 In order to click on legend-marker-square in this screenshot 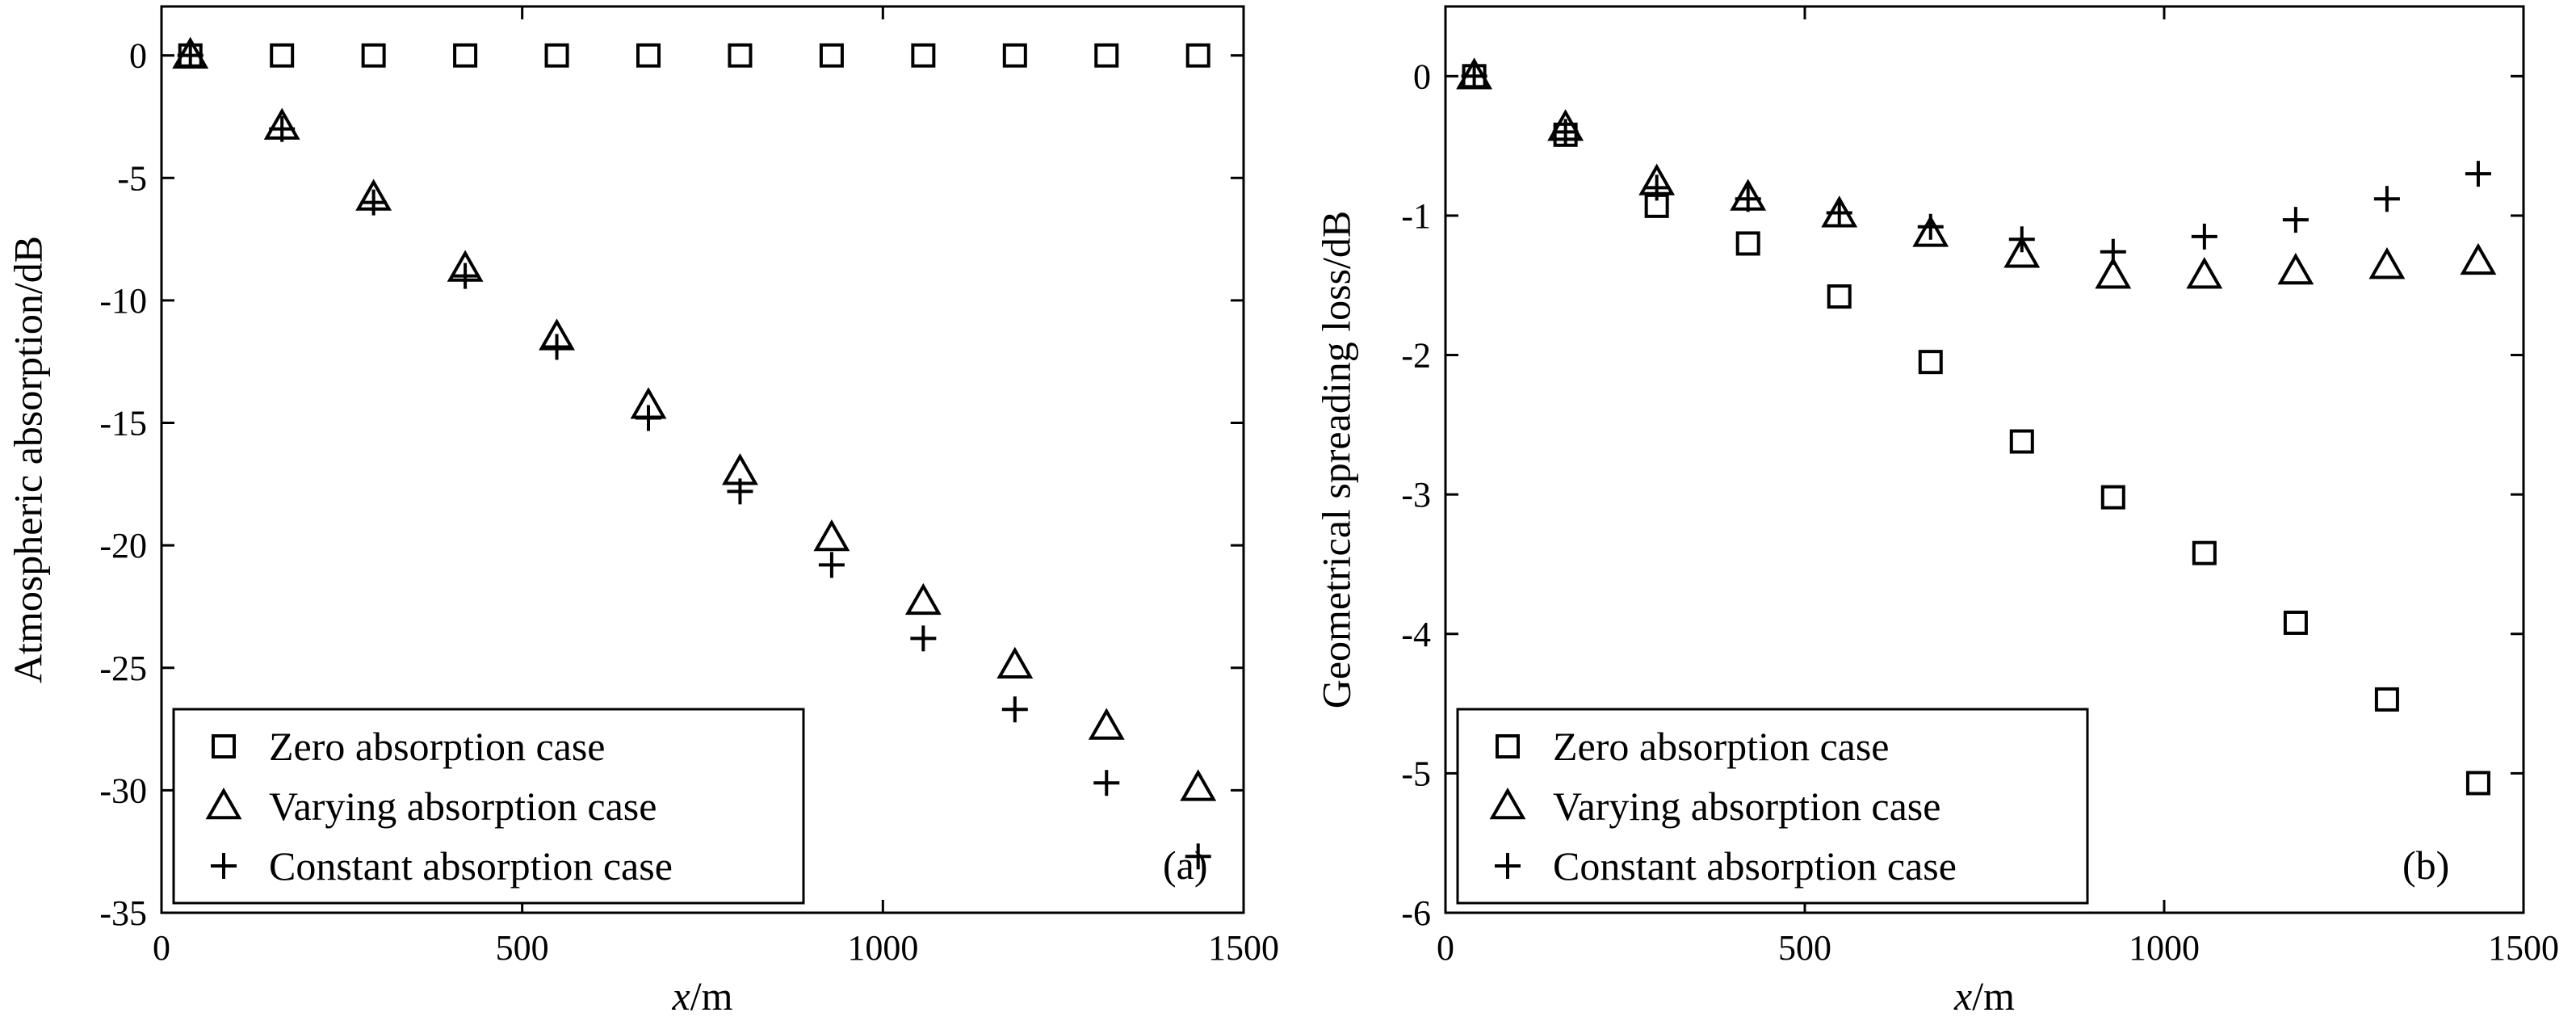, I will do `click(1508, 746)`.